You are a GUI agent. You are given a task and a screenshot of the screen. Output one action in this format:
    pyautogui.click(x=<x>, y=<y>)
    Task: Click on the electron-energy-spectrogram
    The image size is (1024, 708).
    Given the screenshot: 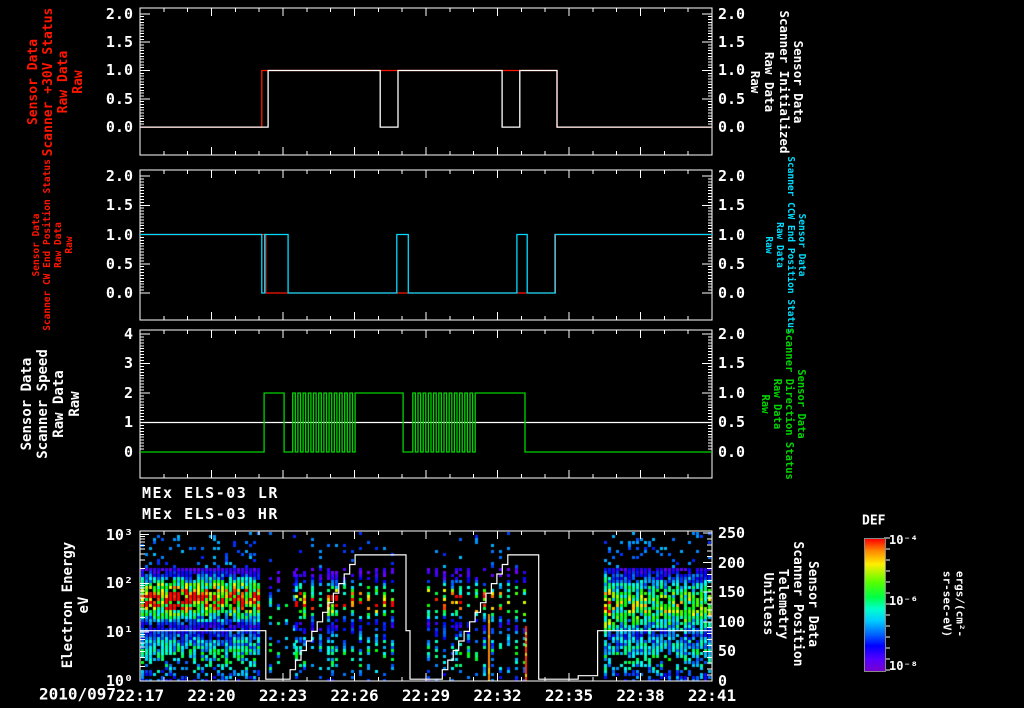 What is the action you would take?
    pyautogui.click(x=426, y=606)
    